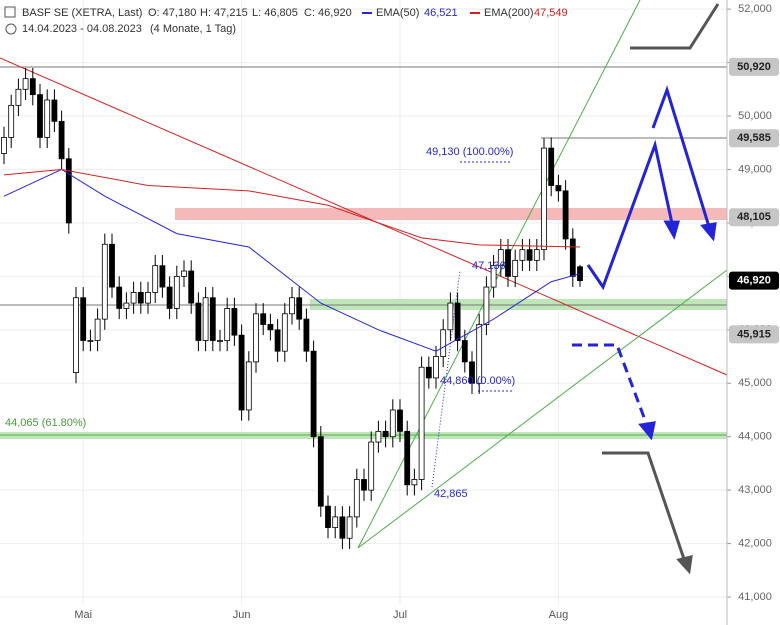 The width and height of the screenshot is (780, 625). Describe the element at coordinates (477, 381) in the screenshot. I see `fib-label: 44,860 (0.00%)` at that location.